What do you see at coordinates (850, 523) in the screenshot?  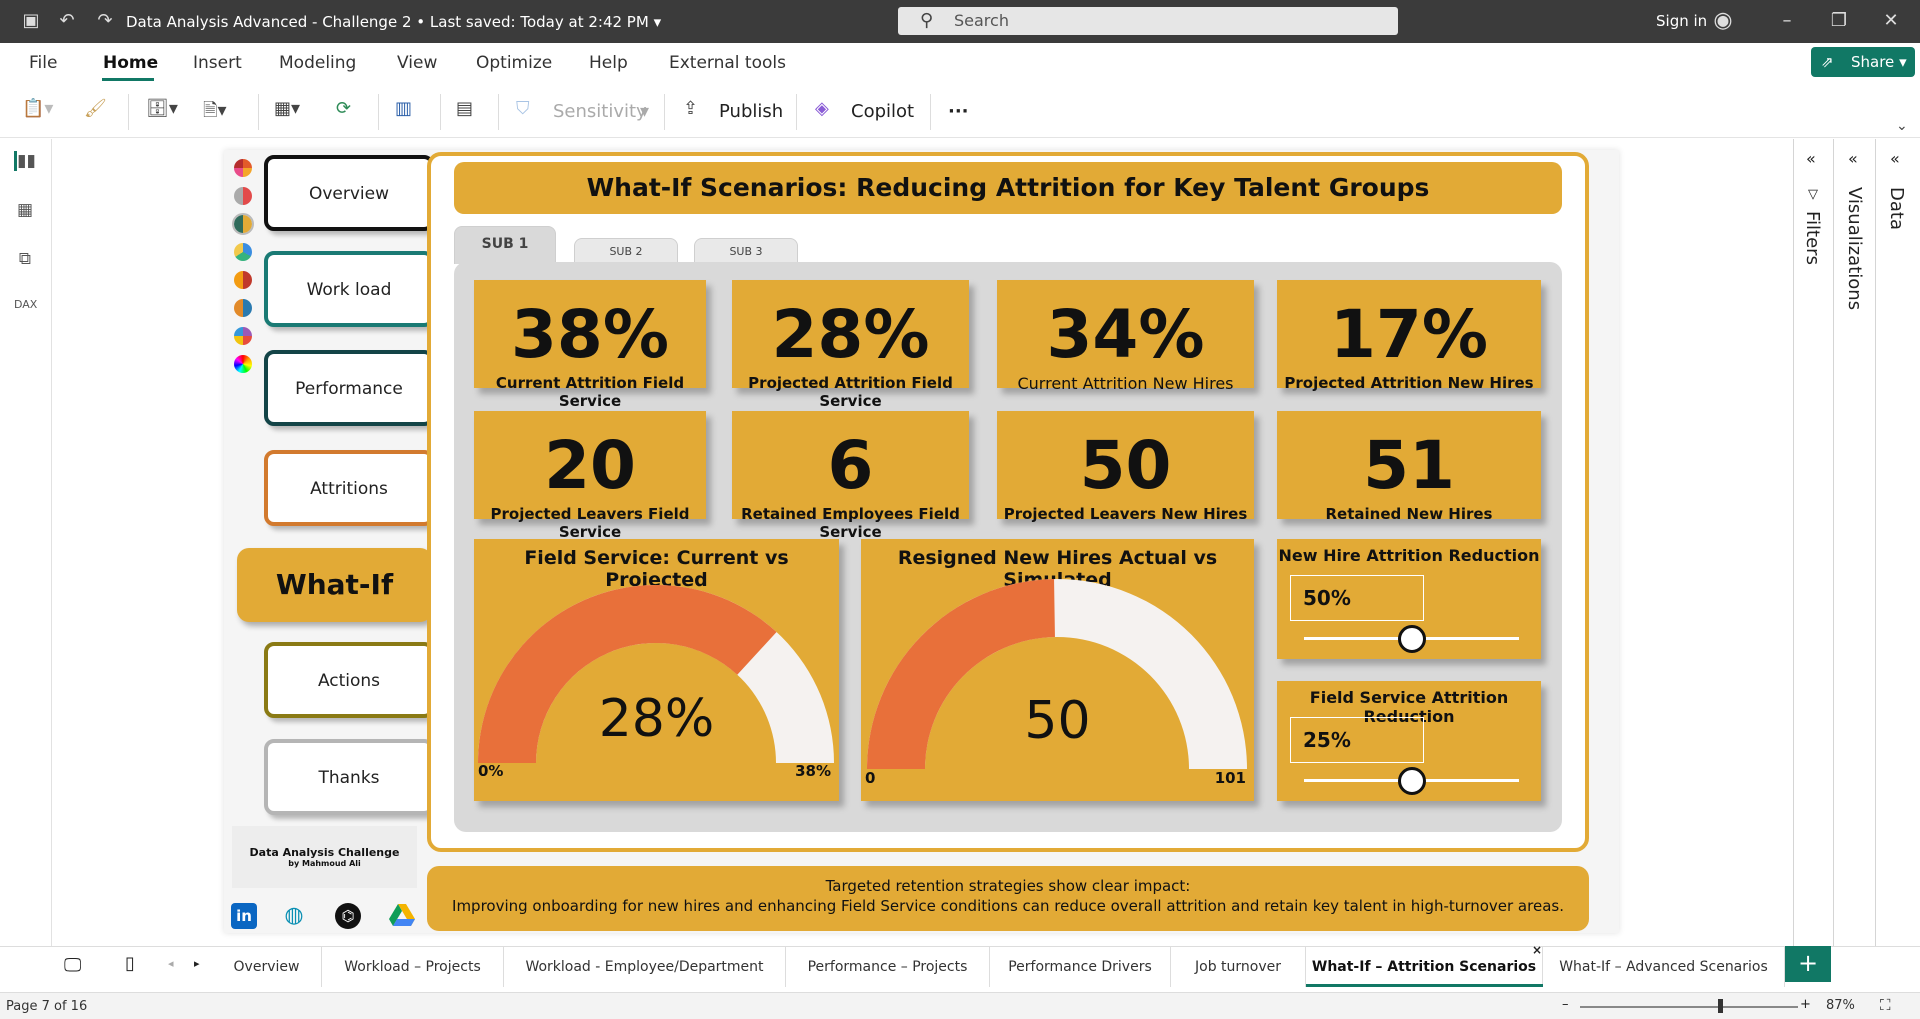 I see `kpi-label: Retained Employees Field Service` at bounding box center [850, 523].